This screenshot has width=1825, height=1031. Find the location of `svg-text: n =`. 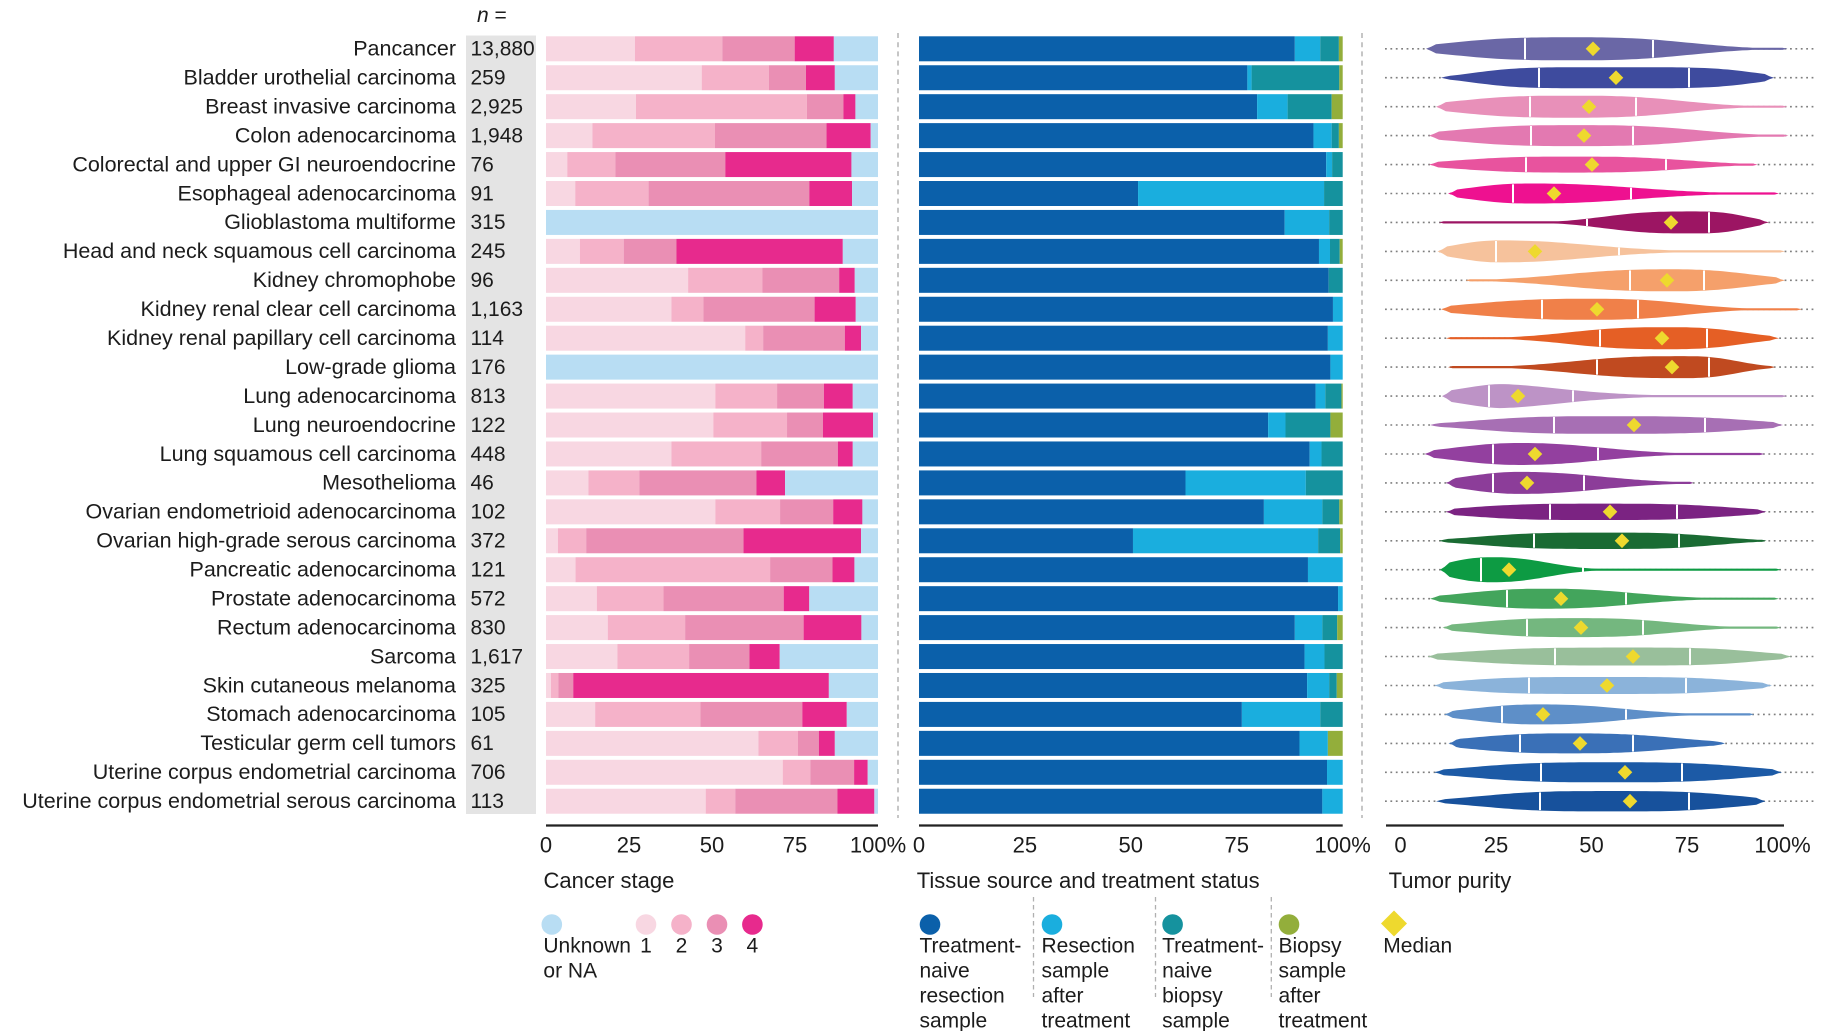

svg-text: n = is located at coordinates (492, 15).